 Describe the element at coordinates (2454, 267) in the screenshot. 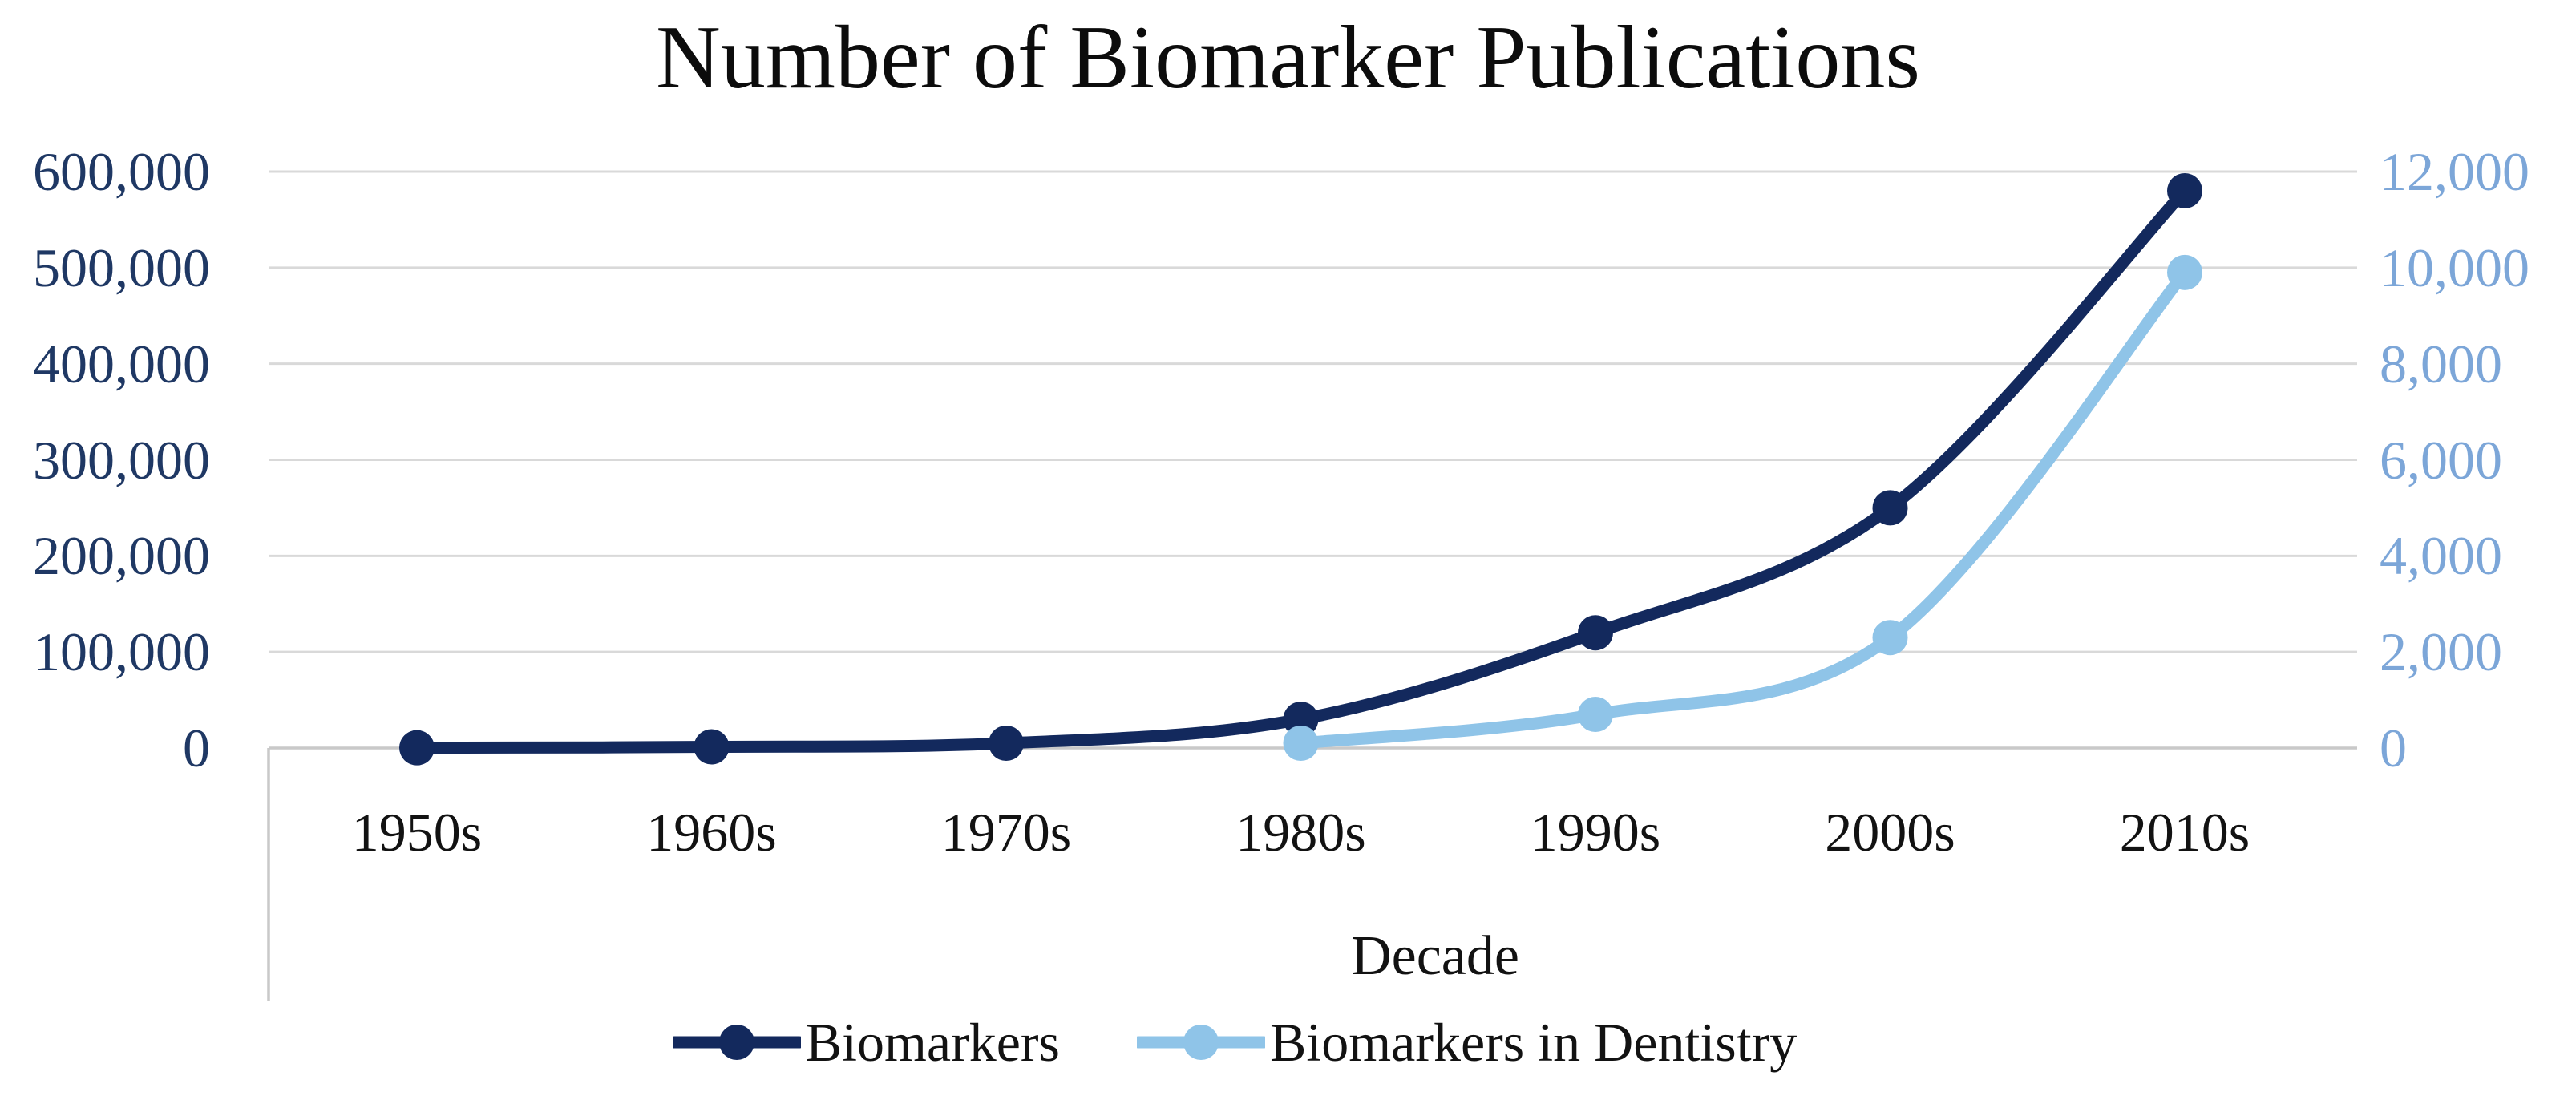

I see `y-right-tick-label: 10,000` at that location.